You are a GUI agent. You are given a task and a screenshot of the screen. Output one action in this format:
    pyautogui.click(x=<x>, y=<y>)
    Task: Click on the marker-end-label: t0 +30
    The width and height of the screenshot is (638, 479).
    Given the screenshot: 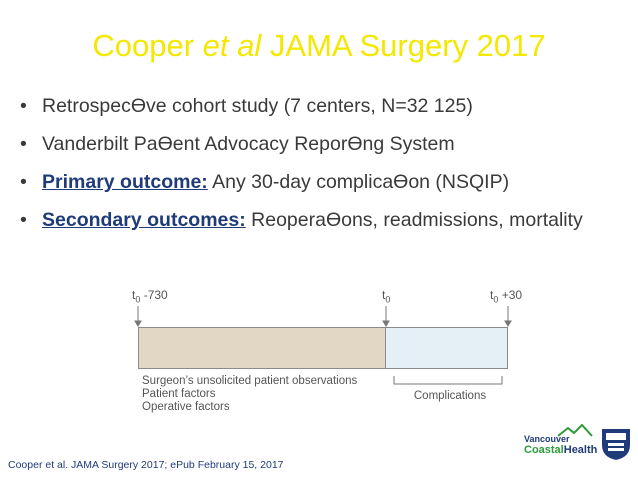 What is the action you would take?
    pyautogui.click(x=506, y=296)
    